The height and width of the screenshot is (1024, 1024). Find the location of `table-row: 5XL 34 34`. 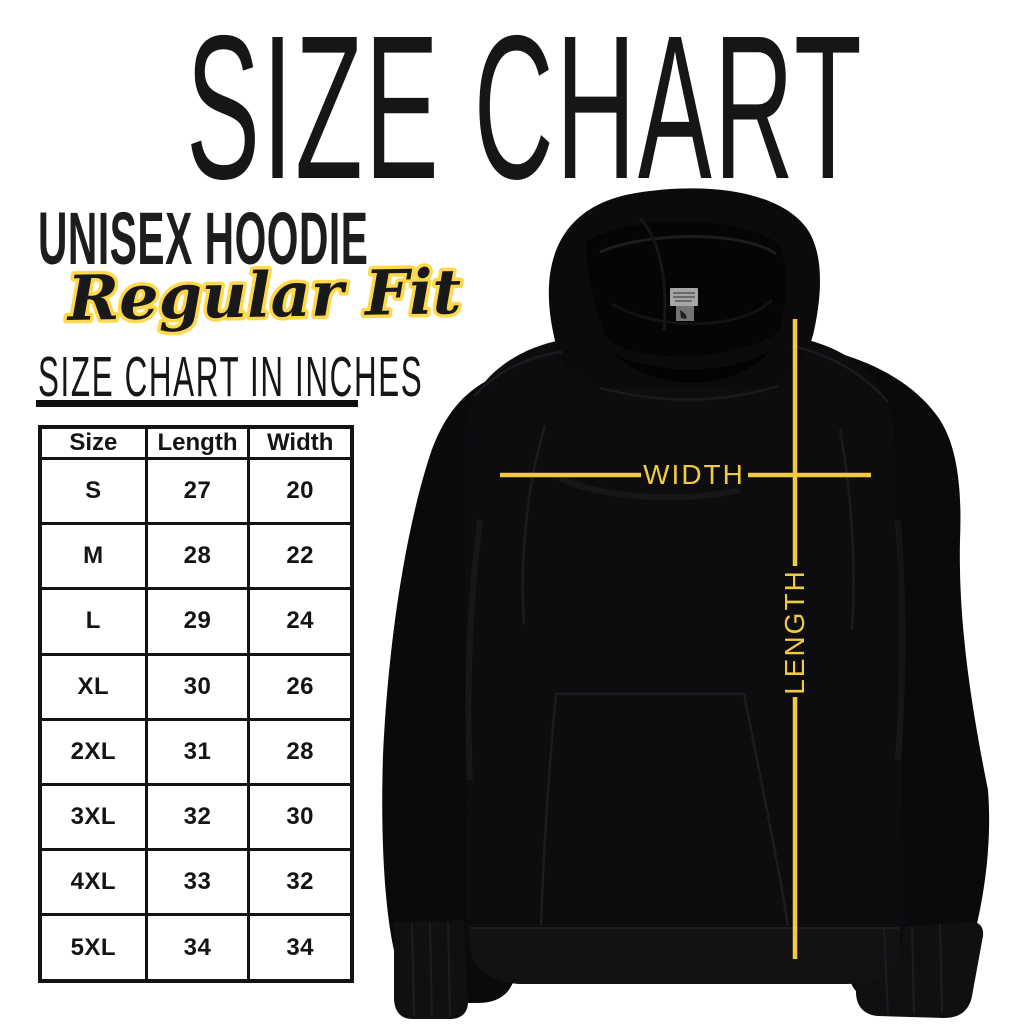

table-row: 5XL 34 34 is located at coordinates (196, 948).